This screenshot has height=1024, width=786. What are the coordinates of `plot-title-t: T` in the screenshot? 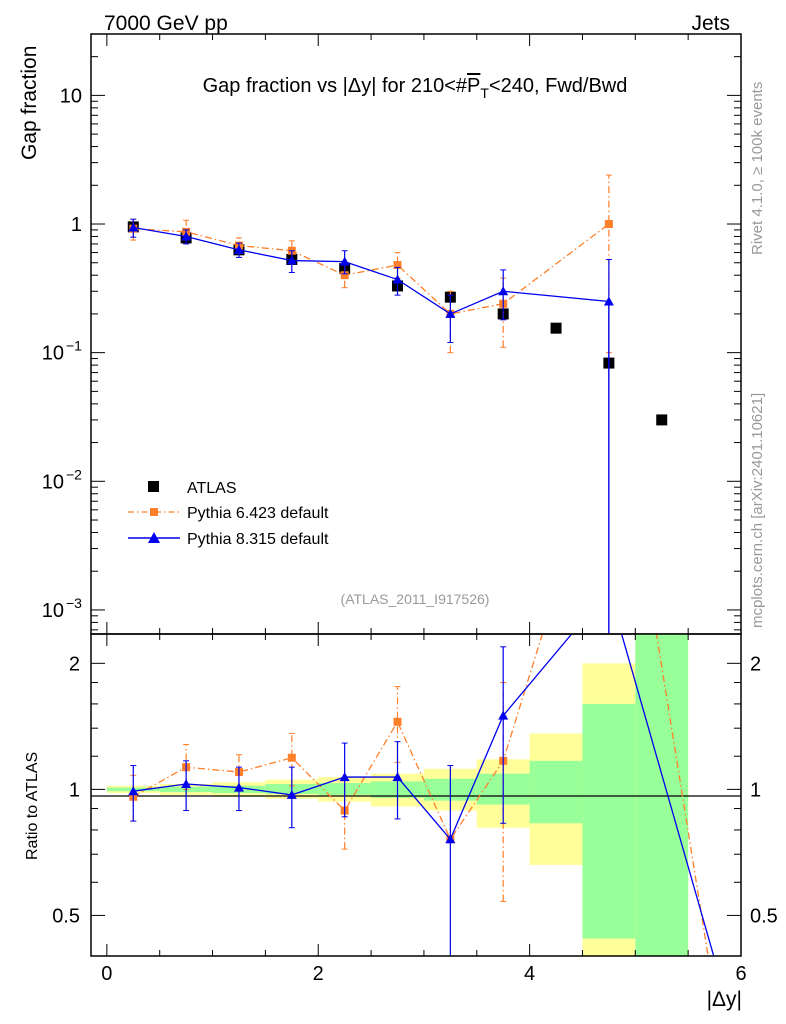 It's located at (484, 93).